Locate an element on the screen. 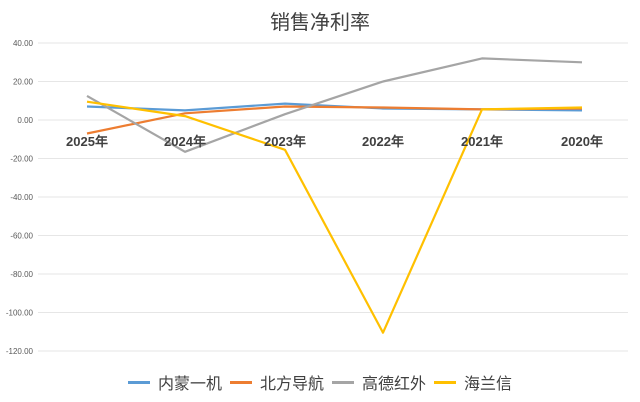  y-tick-label: -100.00 is located at coordinates (20, 313).